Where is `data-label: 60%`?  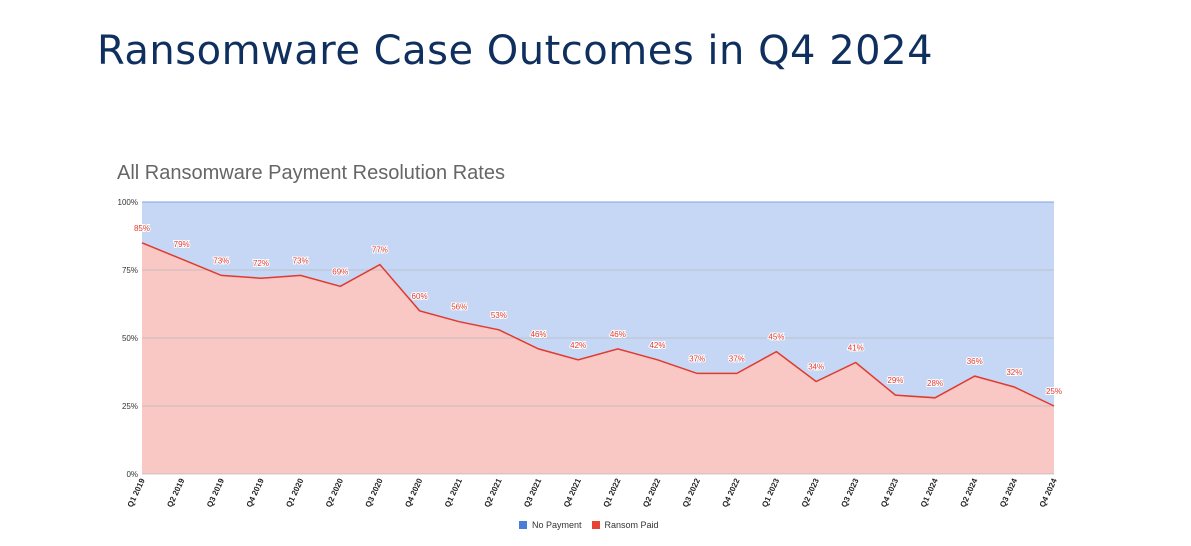 data-label: 60% is located at coordinates (420, 296).